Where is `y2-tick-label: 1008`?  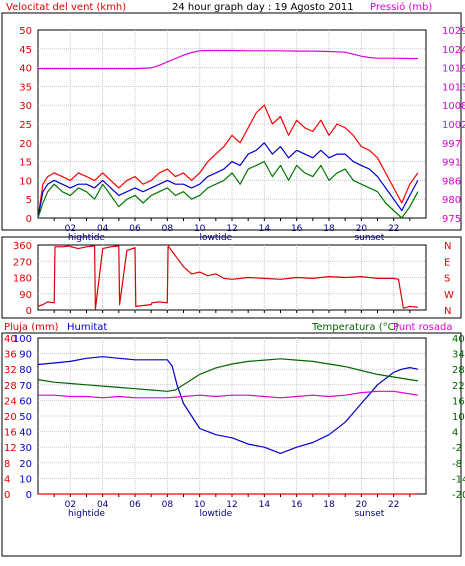
y2-tick-label: 1008 is located at coordinates (453, 106).